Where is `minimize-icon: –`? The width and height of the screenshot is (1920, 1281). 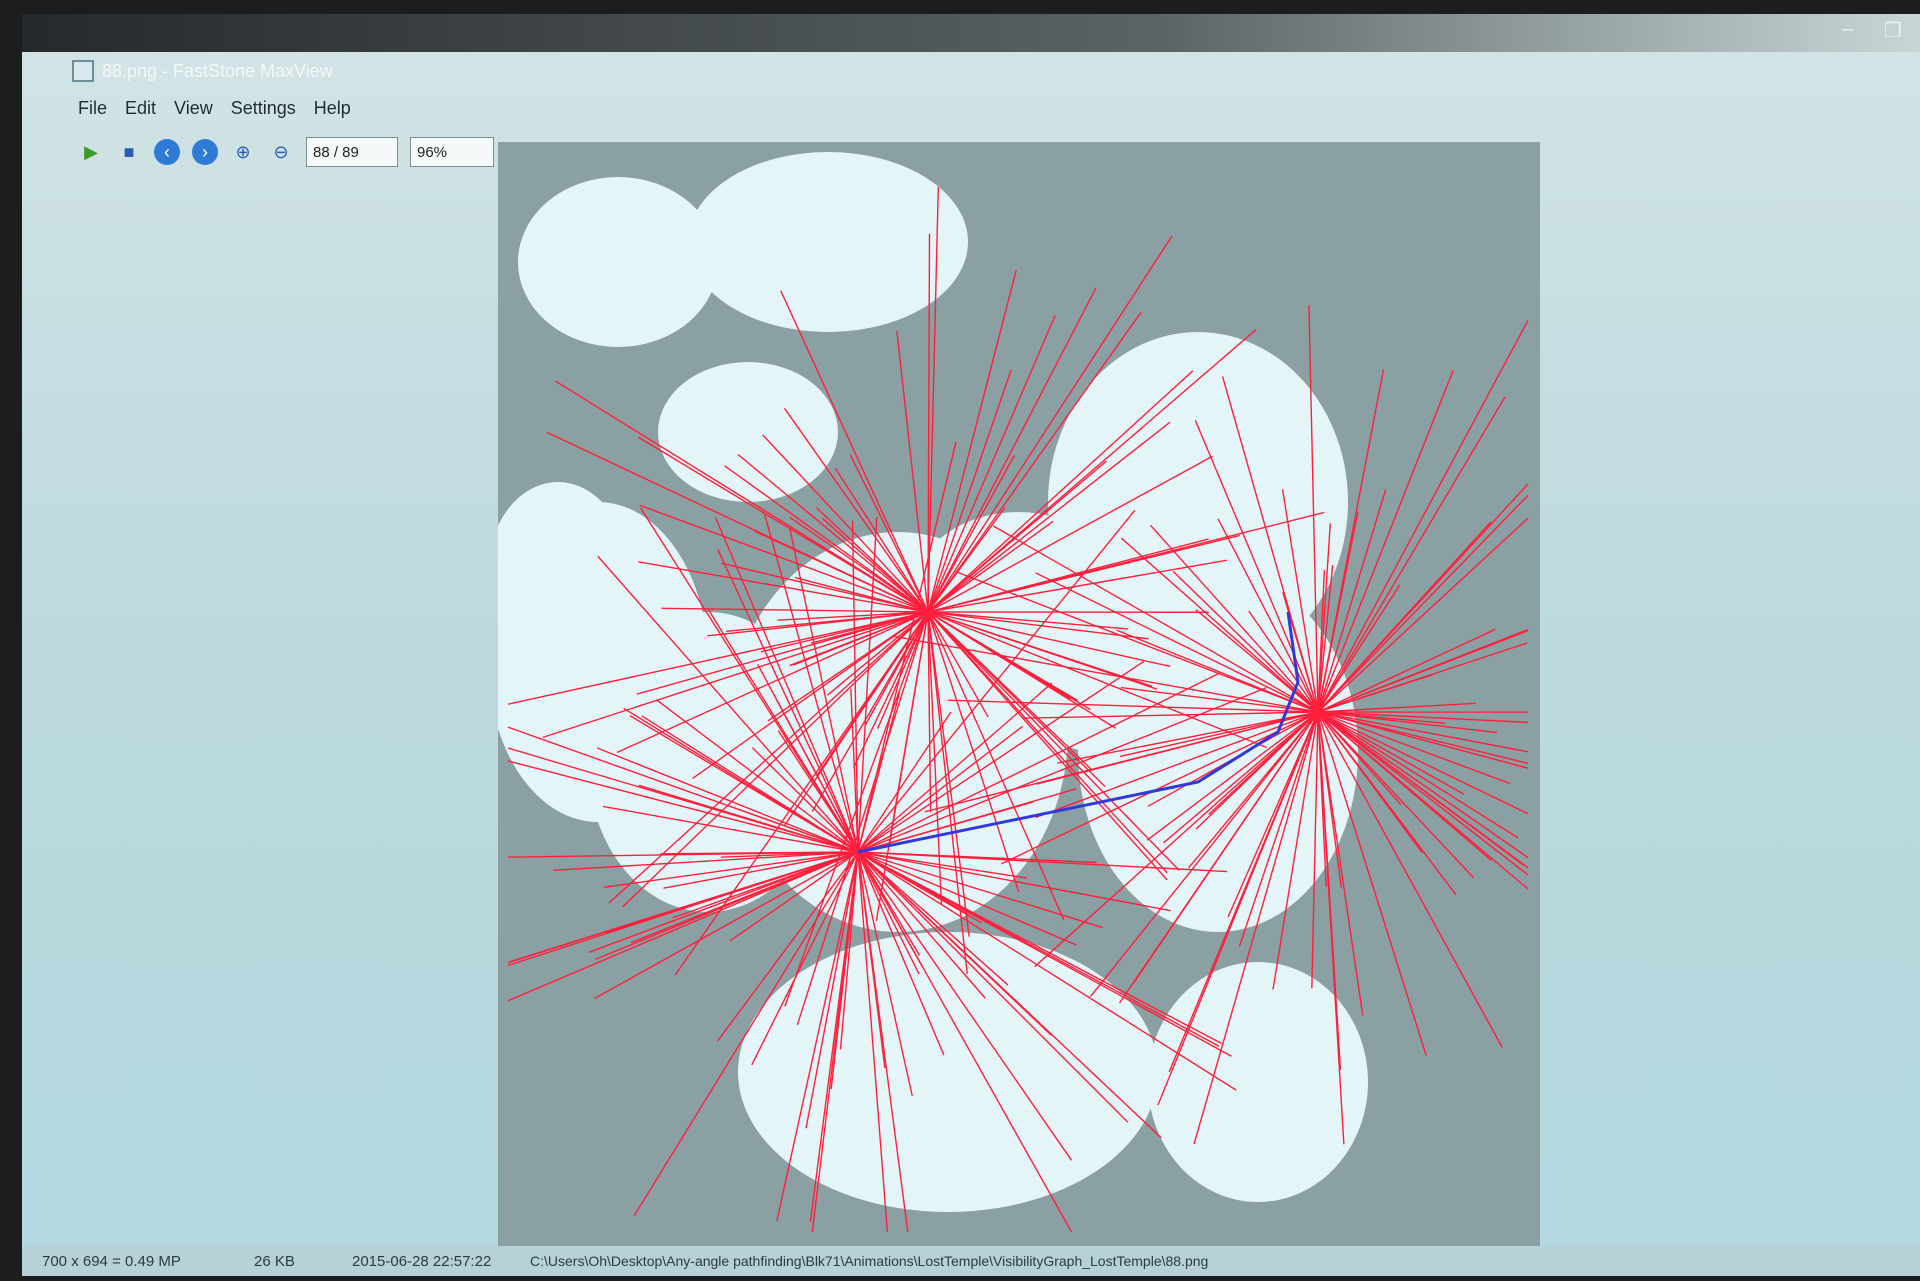 minimize-icon: – is located at coordinates (1848, 29).